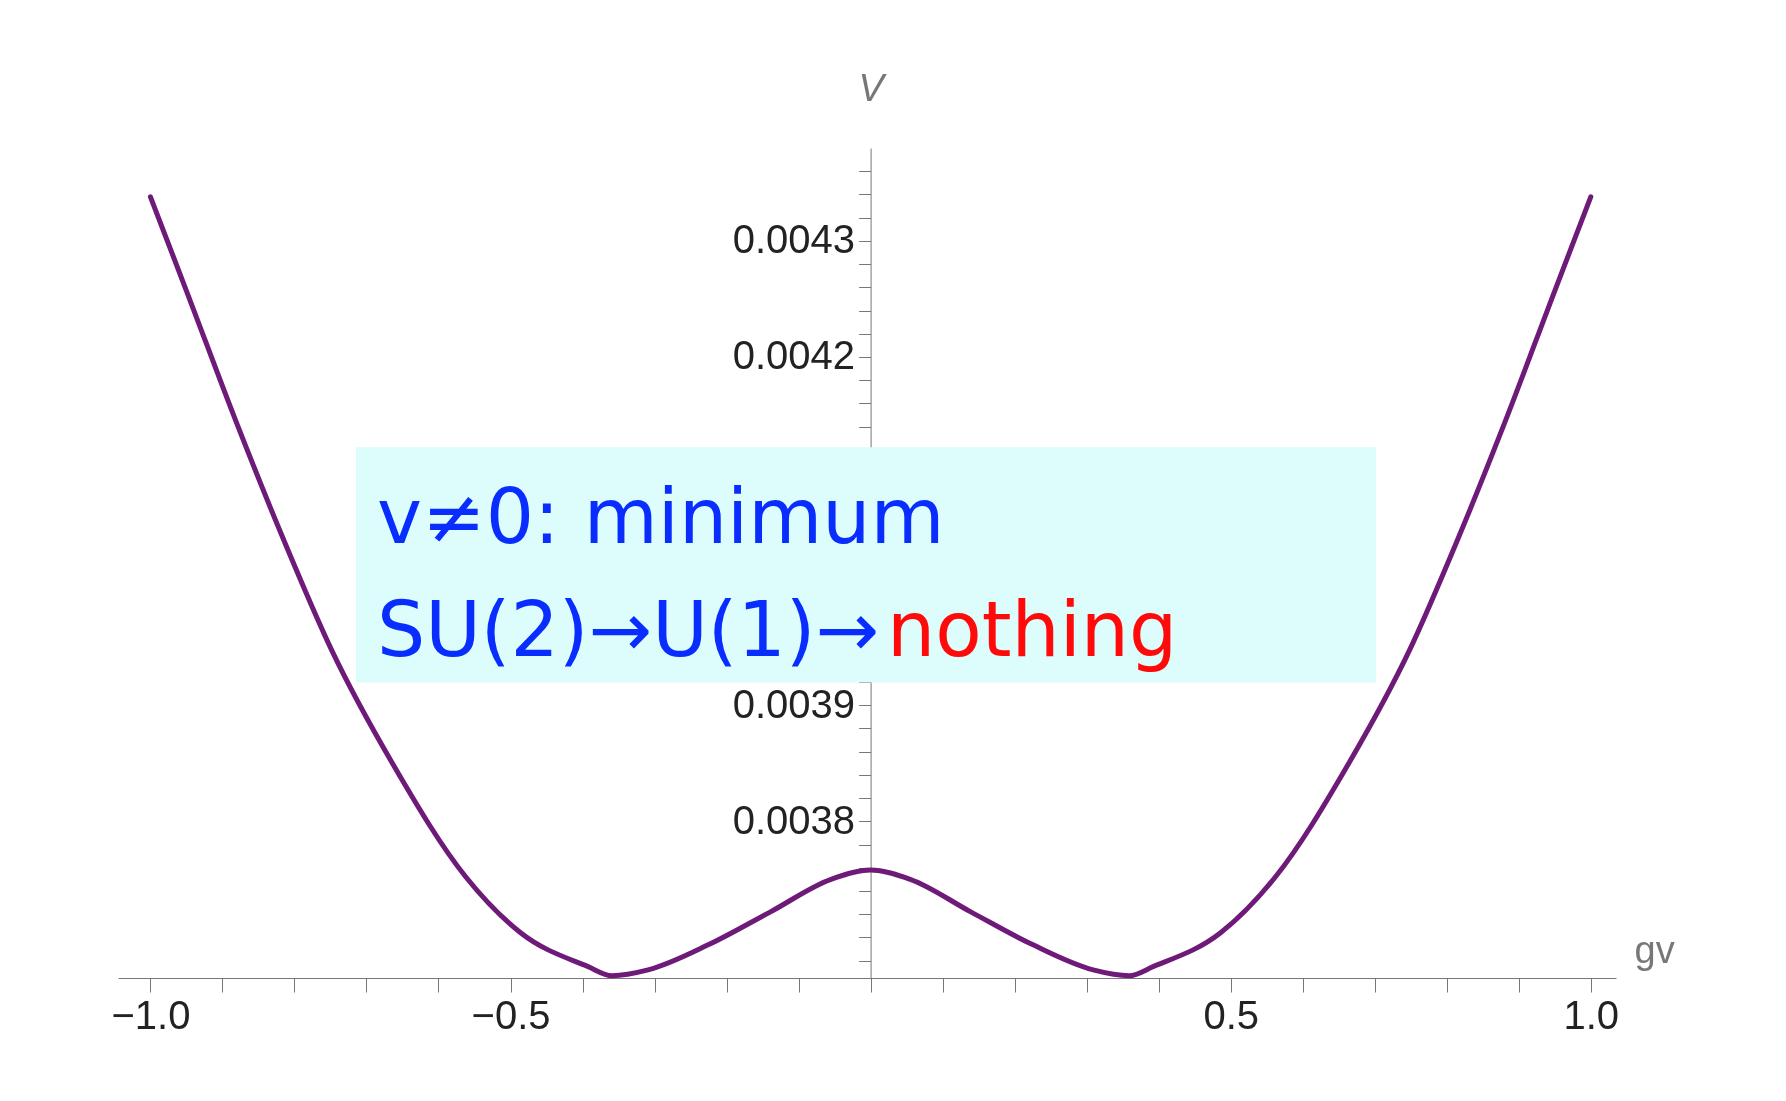 This screenshot has height=1101, width=1786. Describe the element at coordinates (794, 819) in the screenshot. I see `y-tick-label: 0.0038` at that location.